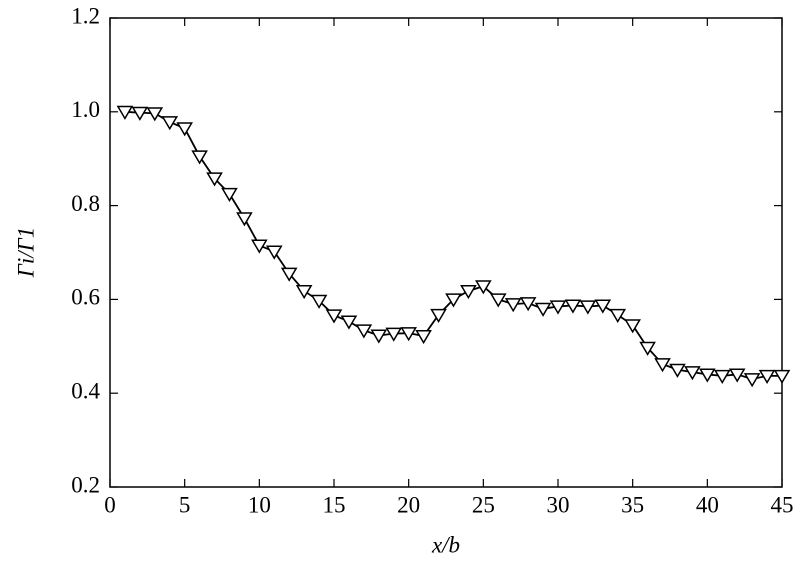 The height and width of the screenshot is (569, 800). I want to click on x-tick-label: 0, so click(110, 504).